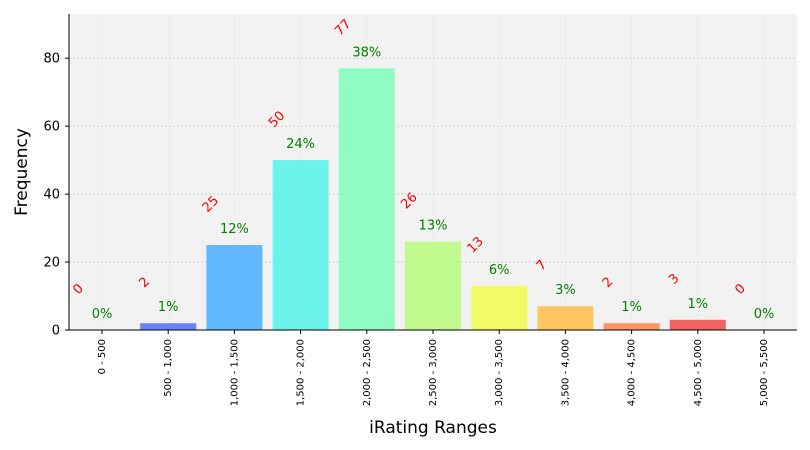  I want to click on x-tick-label: 2,500 - 3,000, so click(433, 372).